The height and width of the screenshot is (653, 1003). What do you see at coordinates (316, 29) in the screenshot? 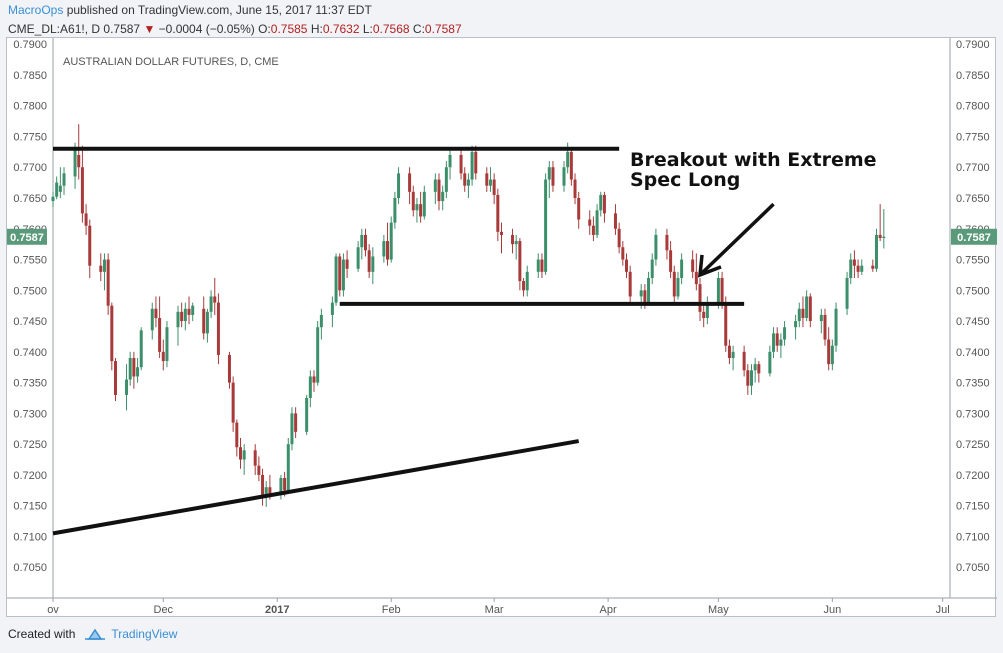
I see `high-label: H:` at bounding box center [316, 29].